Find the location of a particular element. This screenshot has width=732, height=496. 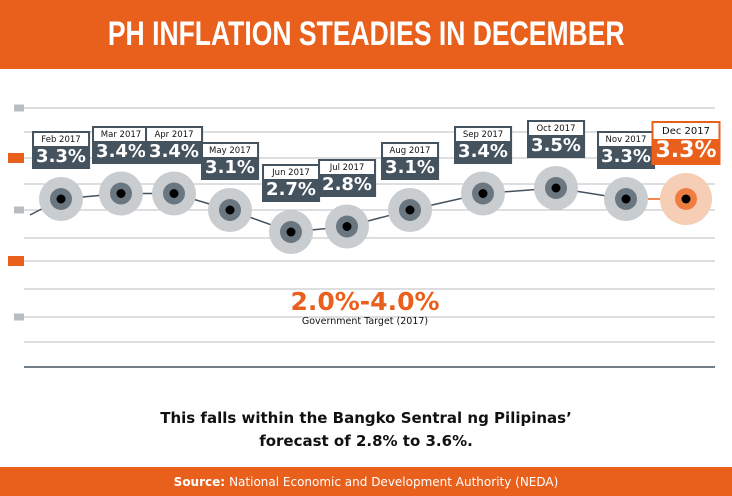

month-label: Oct 2017 is located at coordinates (556, 128).